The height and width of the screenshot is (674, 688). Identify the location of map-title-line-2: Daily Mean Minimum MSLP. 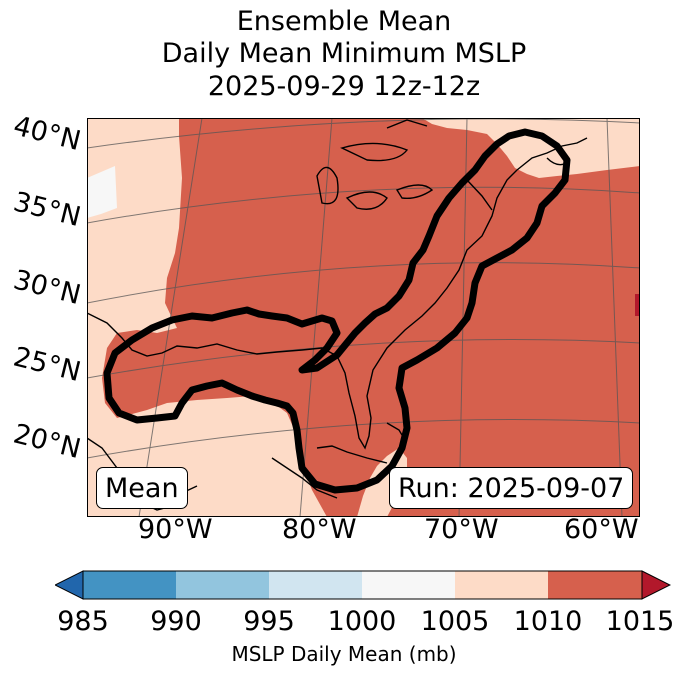
(344, 53).